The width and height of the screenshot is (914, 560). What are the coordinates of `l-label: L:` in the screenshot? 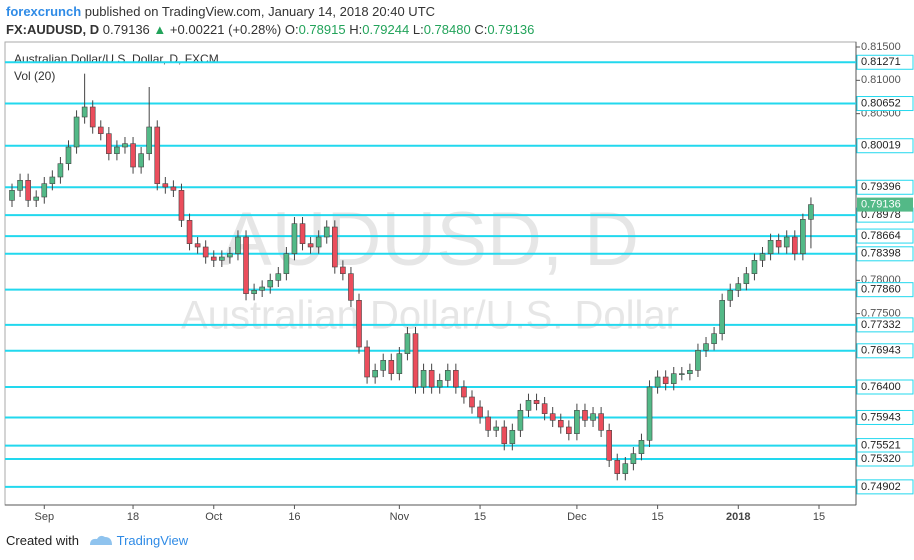 It's located at (418, 29).